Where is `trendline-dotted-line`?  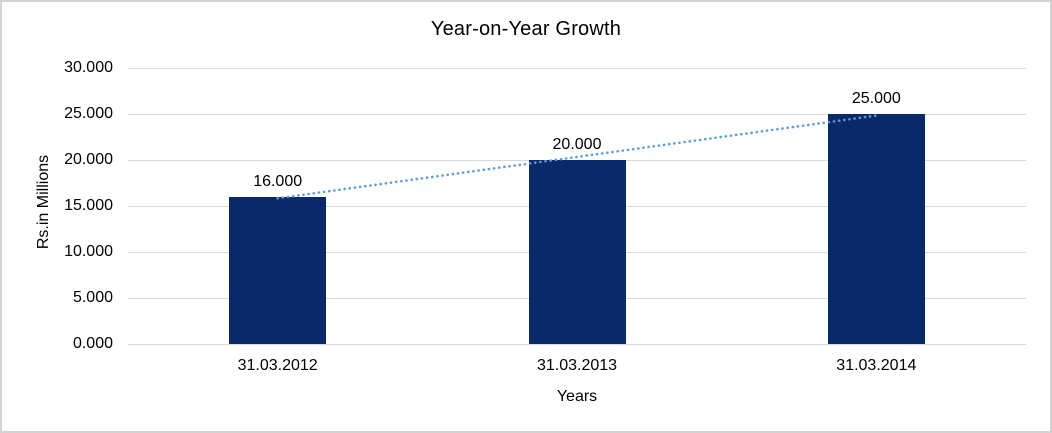
trendline-dotted-line is located at coordinates (577, 157).